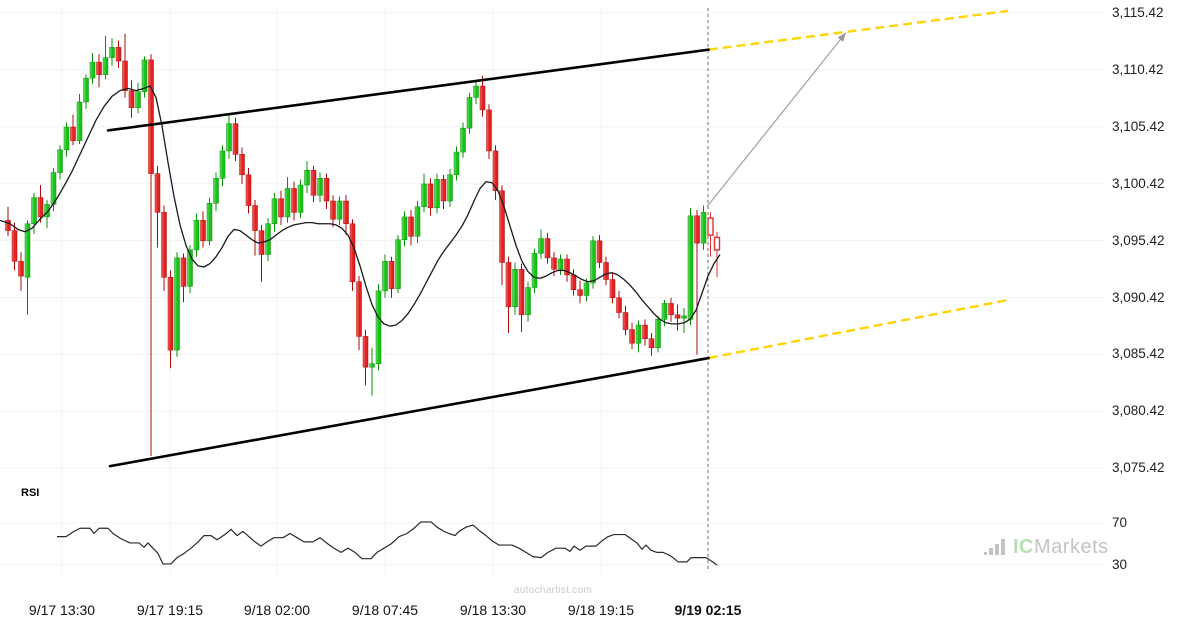 The height and width of the screenshot is (630, 1200). What do you see at coordinates (858, 329) in the screenshot?
I see `lower-trendline-extension` at bounding box center [858, 329].